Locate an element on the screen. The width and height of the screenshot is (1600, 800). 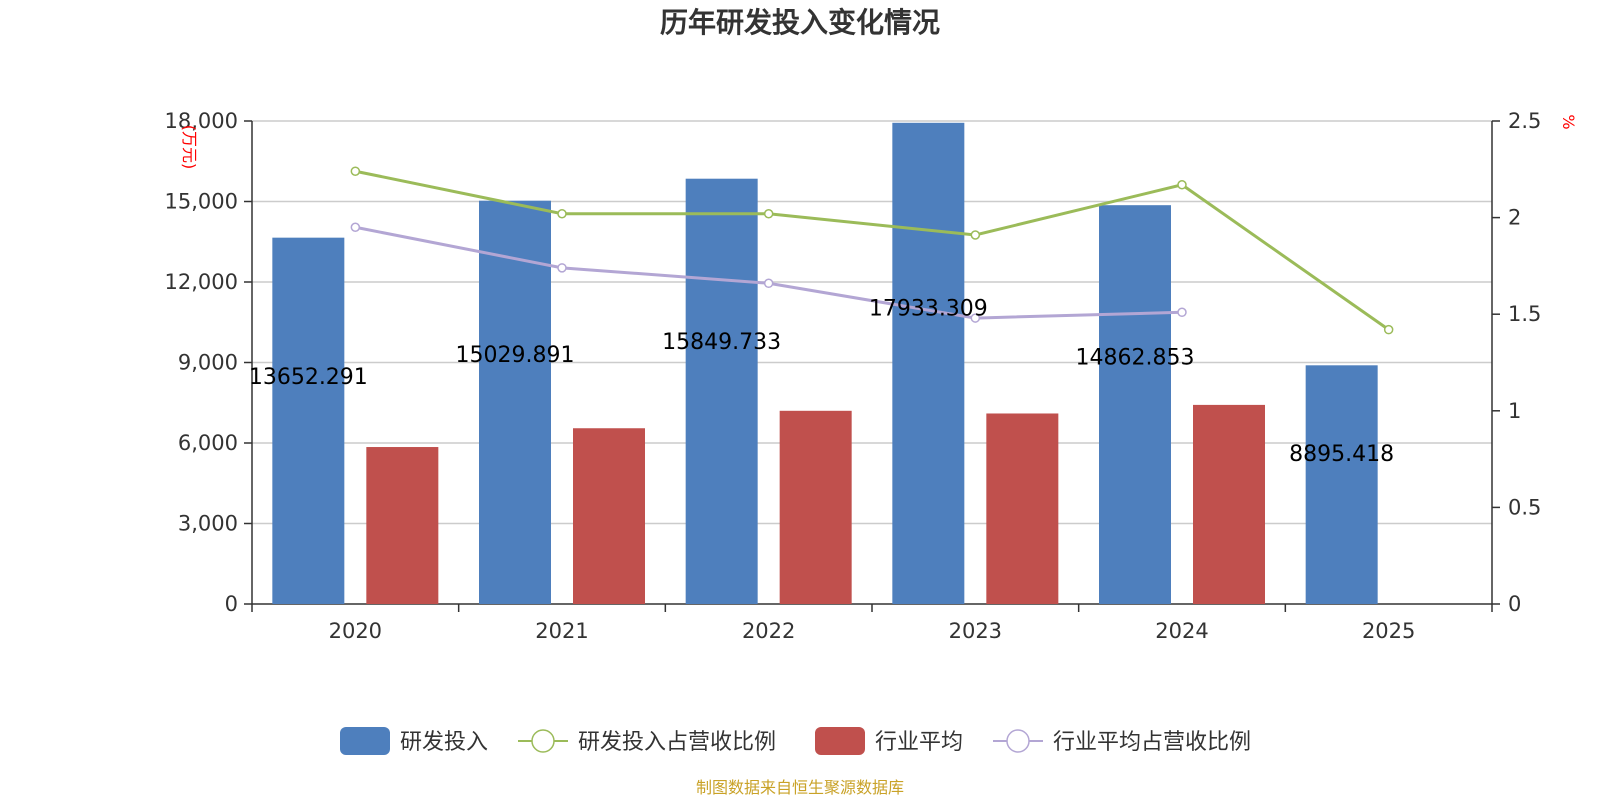
right-tick-label: 1.5 is located at coordinates (1524, 314).